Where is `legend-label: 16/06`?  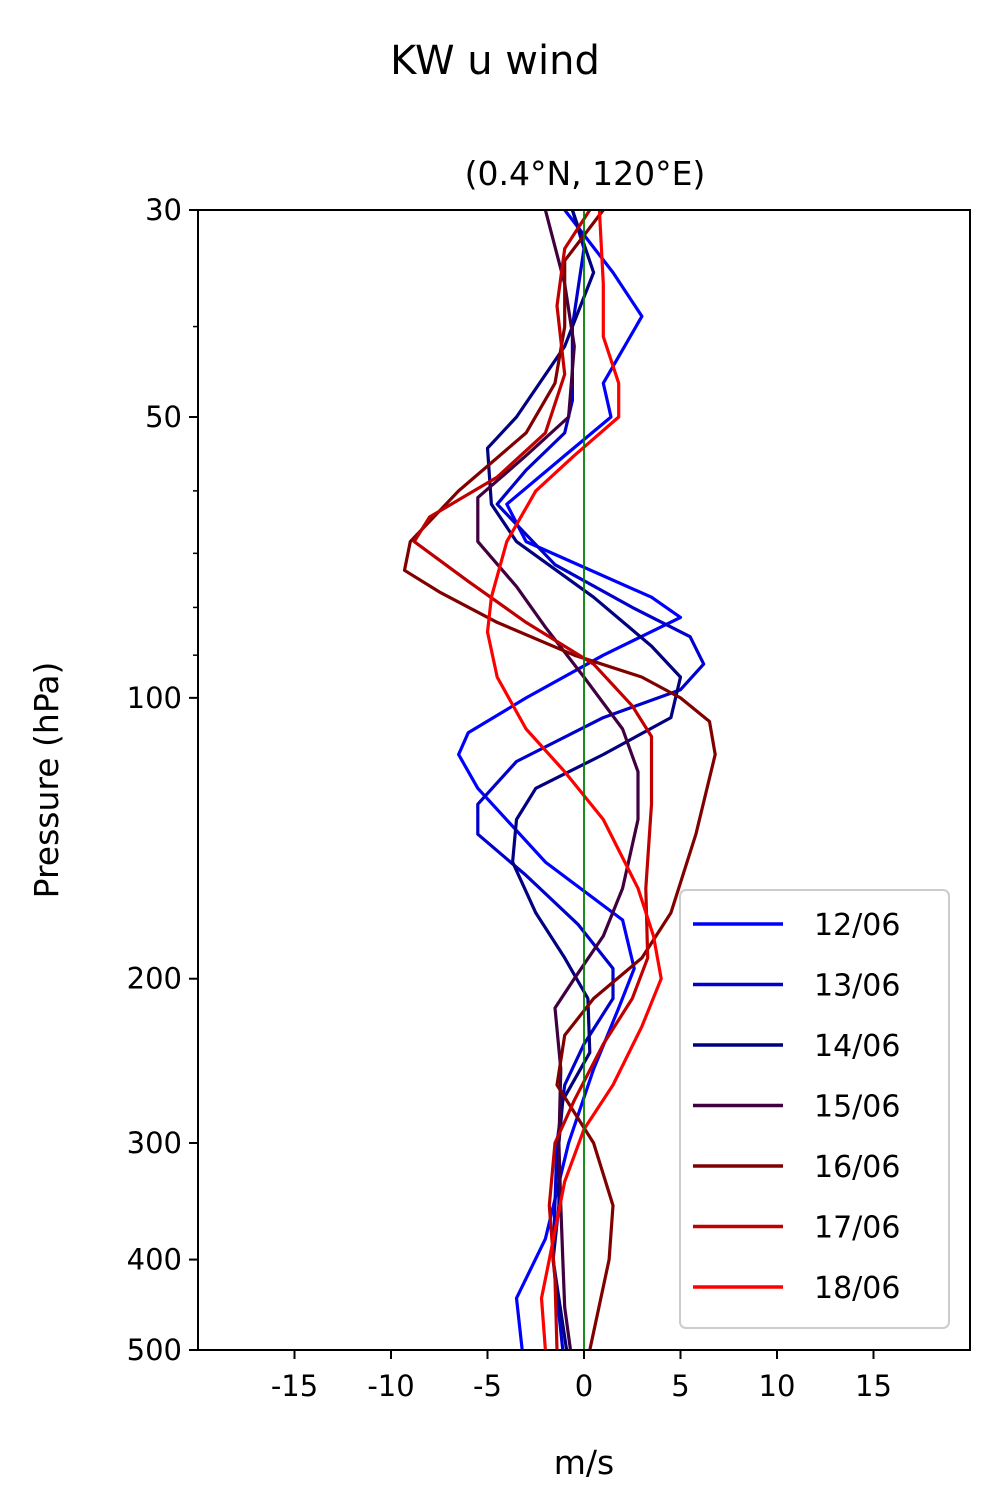
legend-label: 16/06 is located at coordinates (857, 1167).